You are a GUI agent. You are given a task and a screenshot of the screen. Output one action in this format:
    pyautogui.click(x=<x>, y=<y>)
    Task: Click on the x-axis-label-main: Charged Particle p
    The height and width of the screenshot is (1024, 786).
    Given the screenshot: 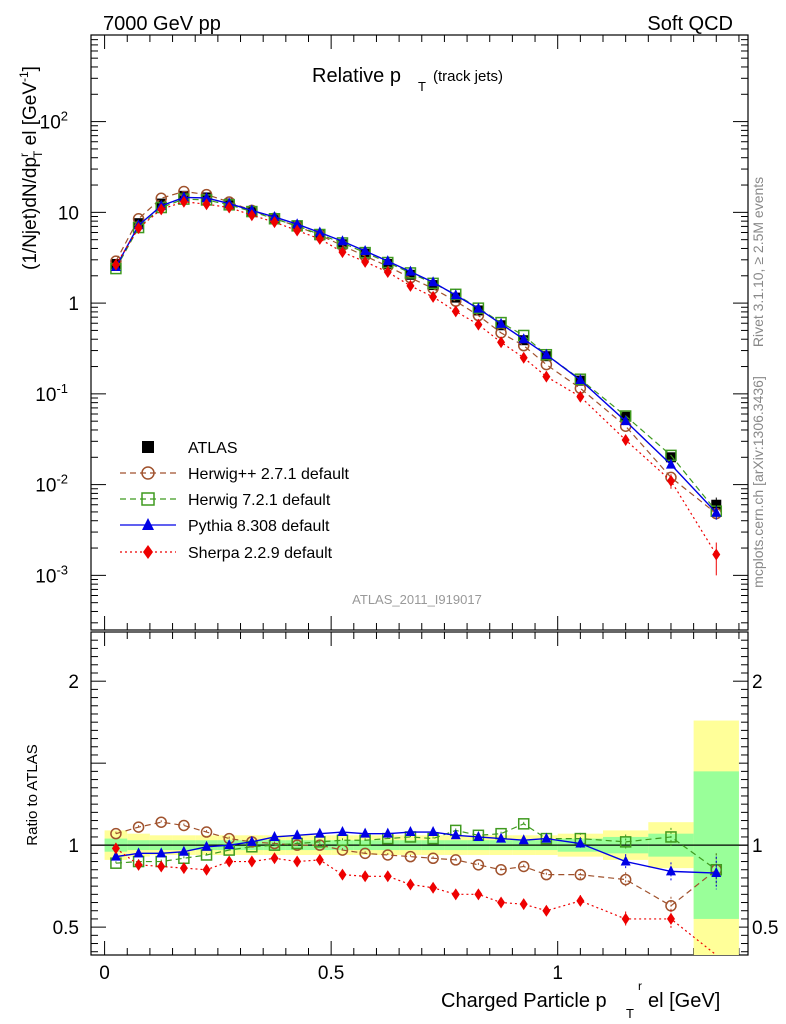 What is the action you would take?
    pyautogui.click(x=524, y=1001)
    